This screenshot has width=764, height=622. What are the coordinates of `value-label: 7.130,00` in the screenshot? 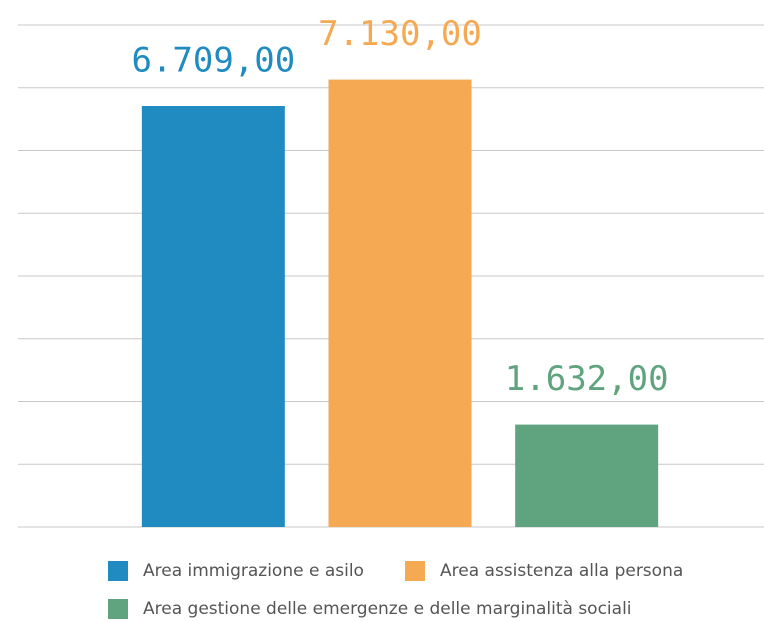 It's located at (400, 34).